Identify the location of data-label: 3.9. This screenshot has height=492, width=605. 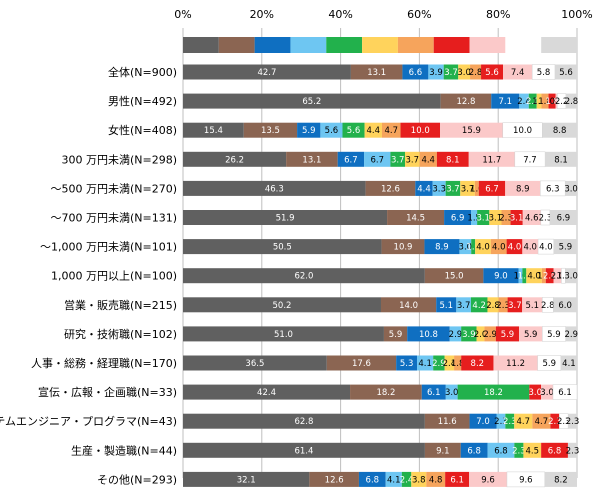
(436, 73).